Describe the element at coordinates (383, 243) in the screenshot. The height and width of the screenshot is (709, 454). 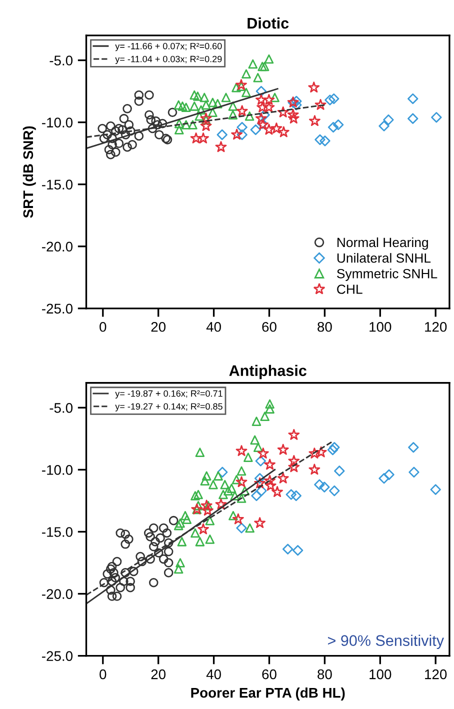
I see `legend-label: Normal Hearing` at that location.